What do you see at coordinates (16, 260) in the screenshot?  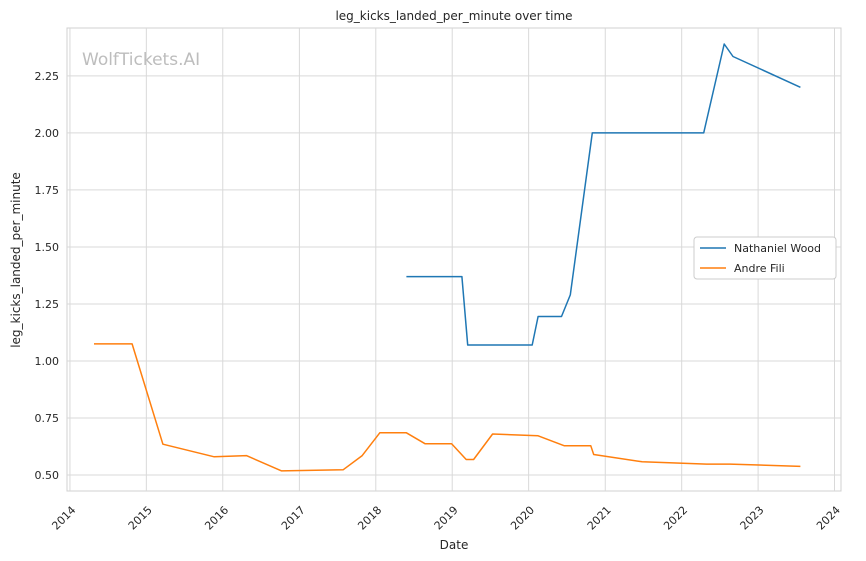 I see `y-axis-title: leg_kicks_landed_per_minute` at bounding box center [16, 260].